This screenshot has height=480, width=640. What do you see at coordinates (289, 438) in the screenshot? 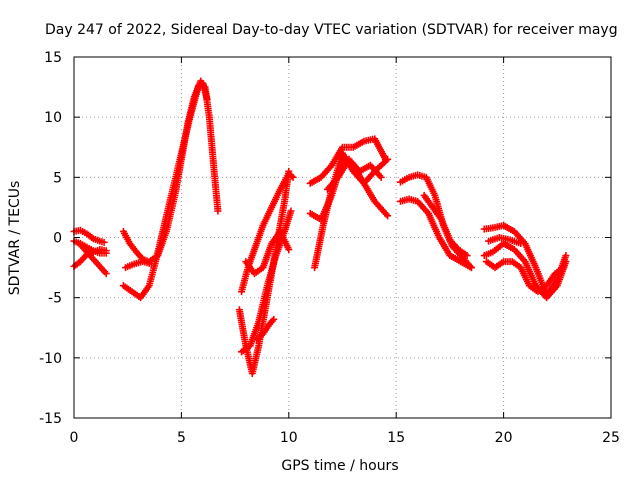
I see `x-tick-label: 10` at bounding box center [289, 438].